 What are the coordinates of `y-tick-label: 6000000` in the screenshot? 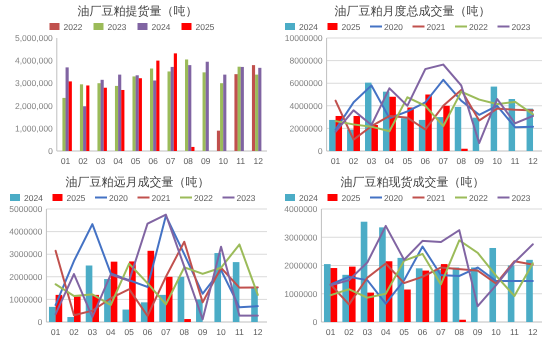 It's located at (306, 83).